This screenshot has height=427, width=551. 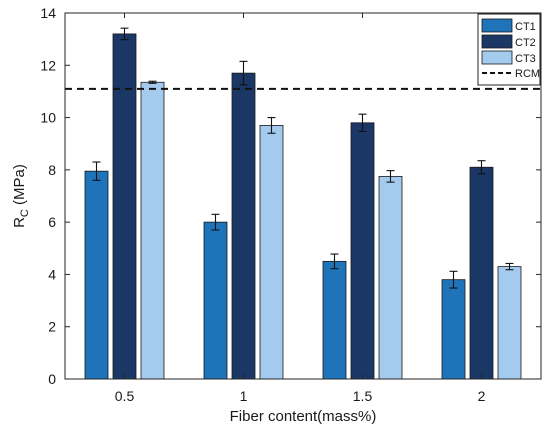 I want to click on bar-ct2-1.5, so click(x=362, y=251).